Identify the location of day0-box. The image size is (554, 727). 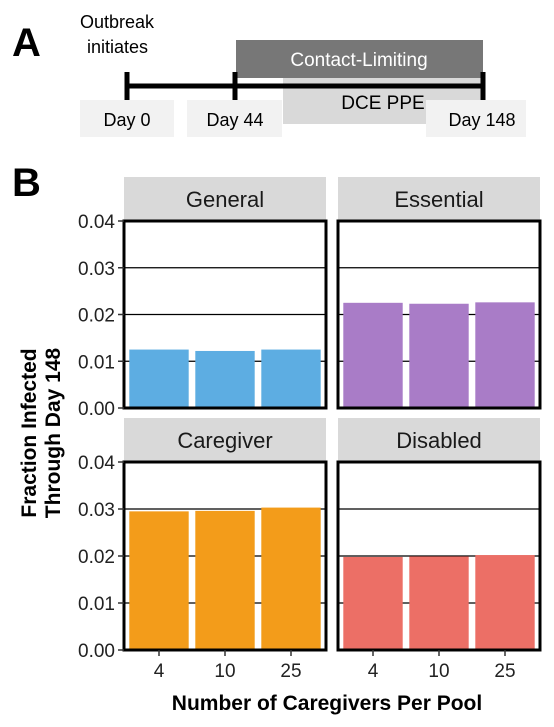
(127, 118).